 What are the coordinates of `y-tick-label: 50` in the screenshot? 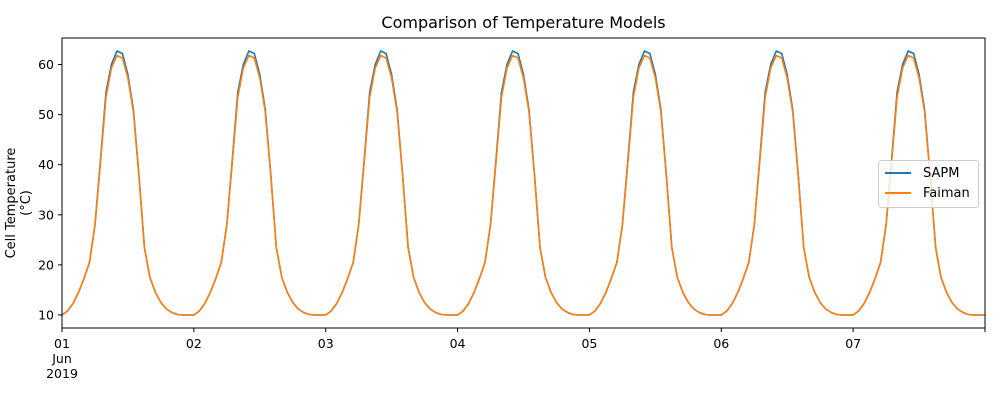 It's located at (46, 114).